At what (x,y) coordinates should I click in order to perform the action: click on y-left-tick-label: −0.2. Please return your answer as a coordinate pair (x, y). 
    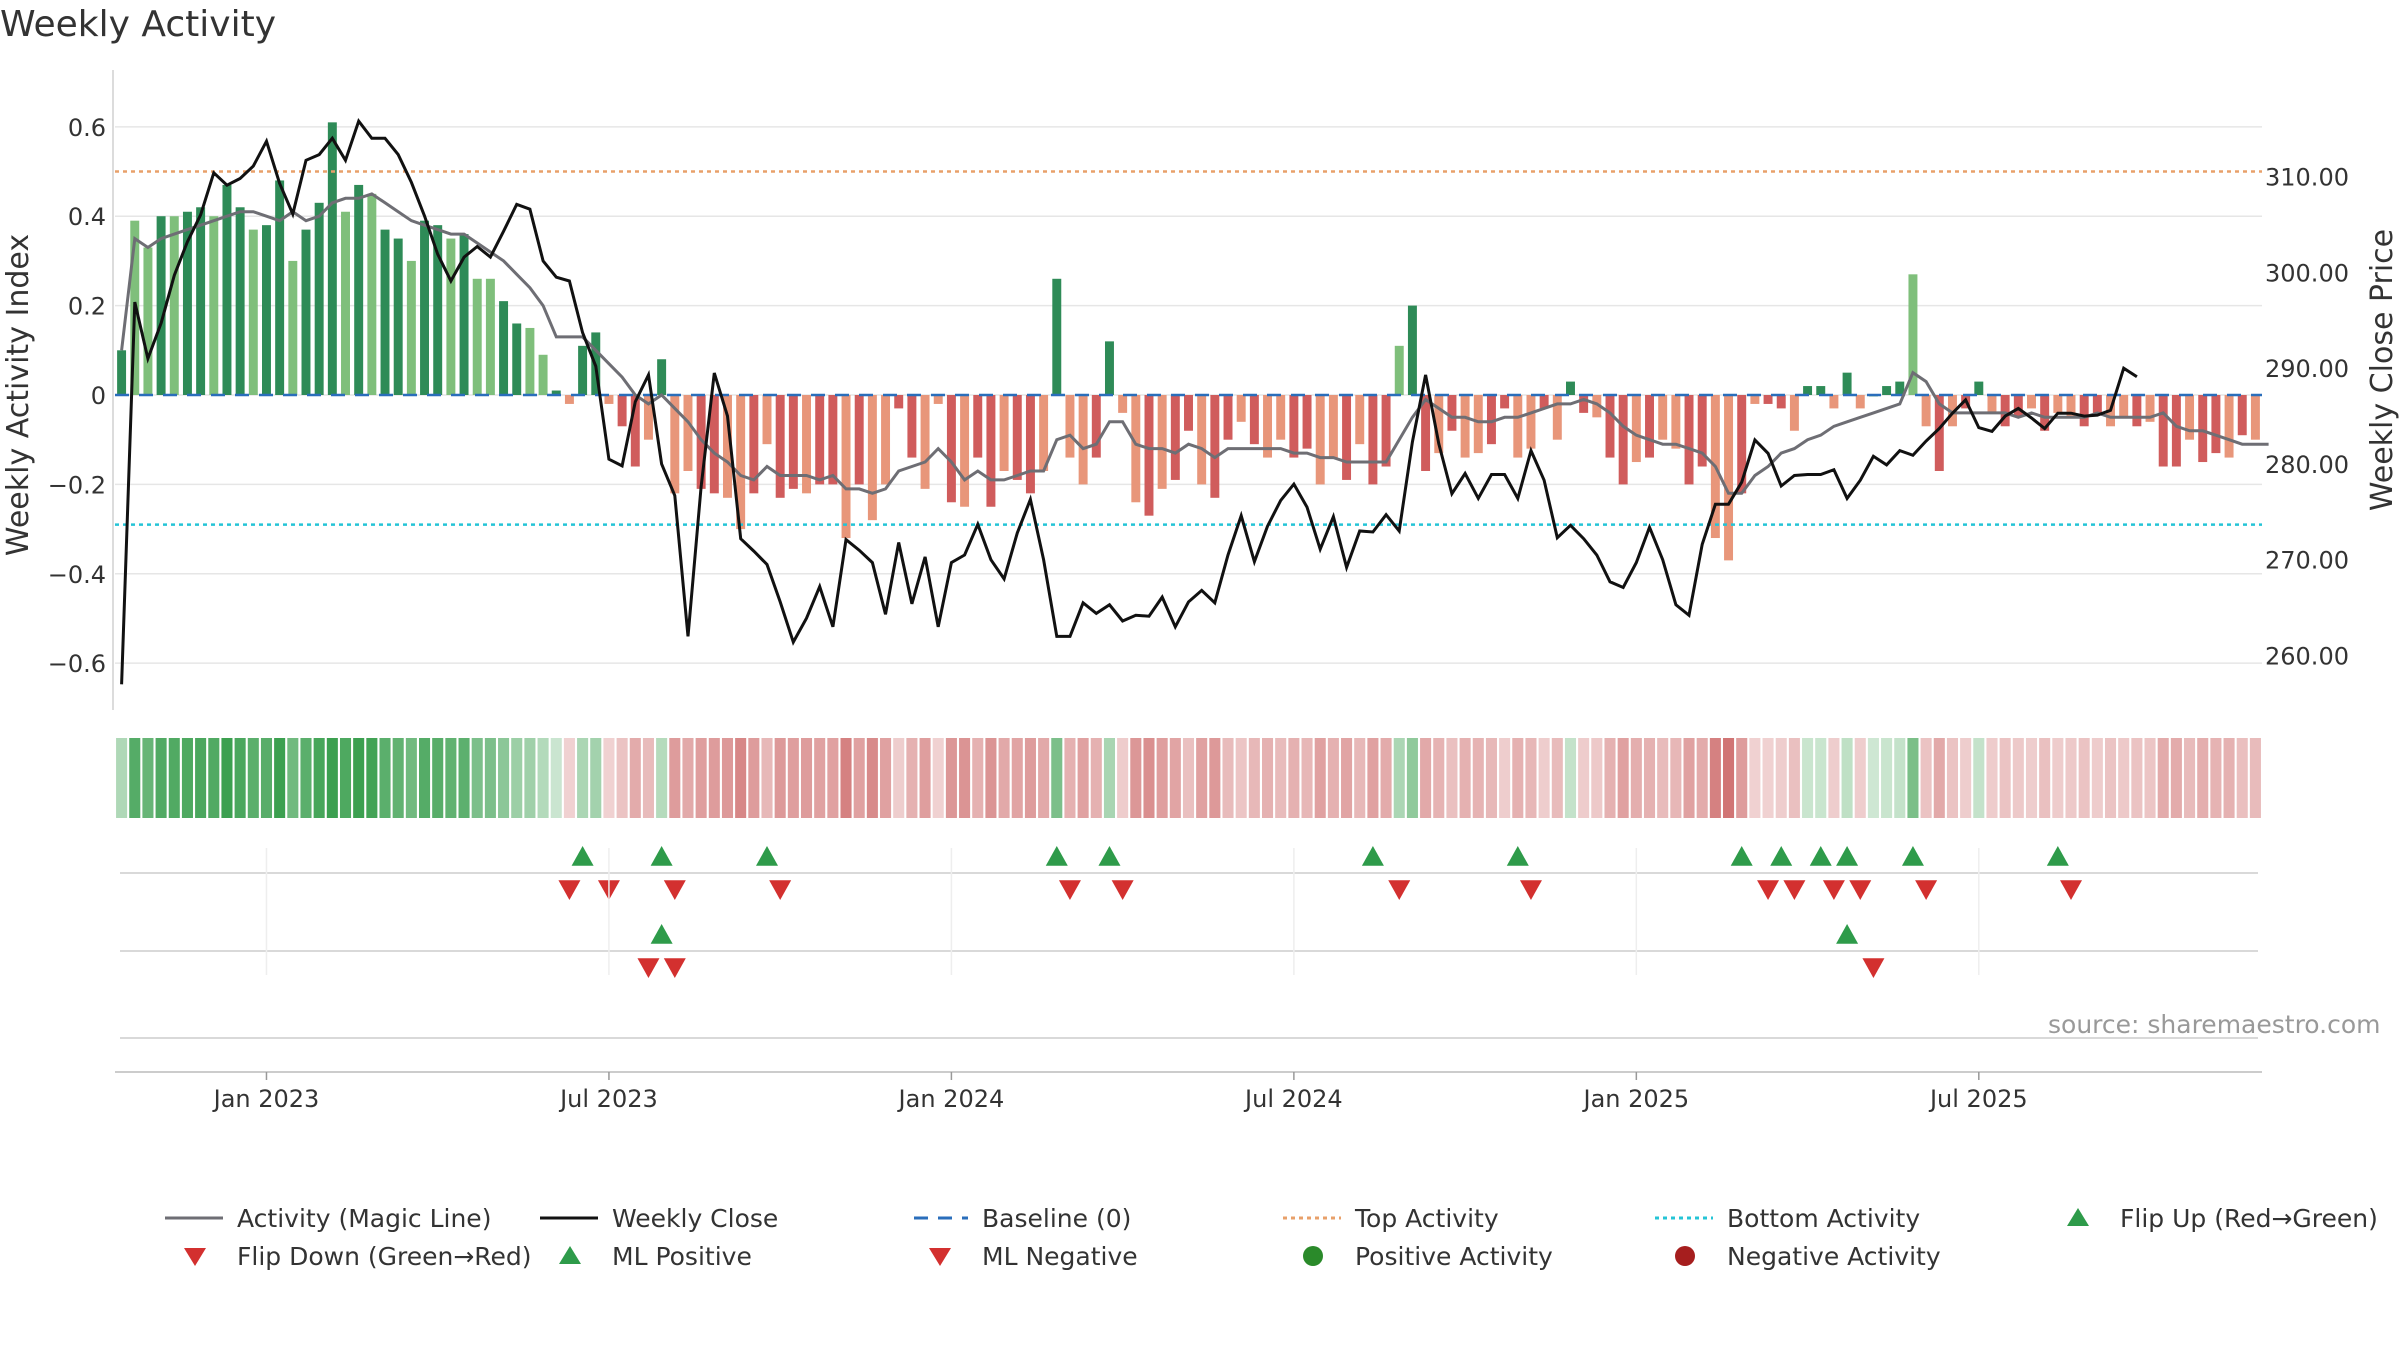
    Looking at the image, I should click on (77, 485).